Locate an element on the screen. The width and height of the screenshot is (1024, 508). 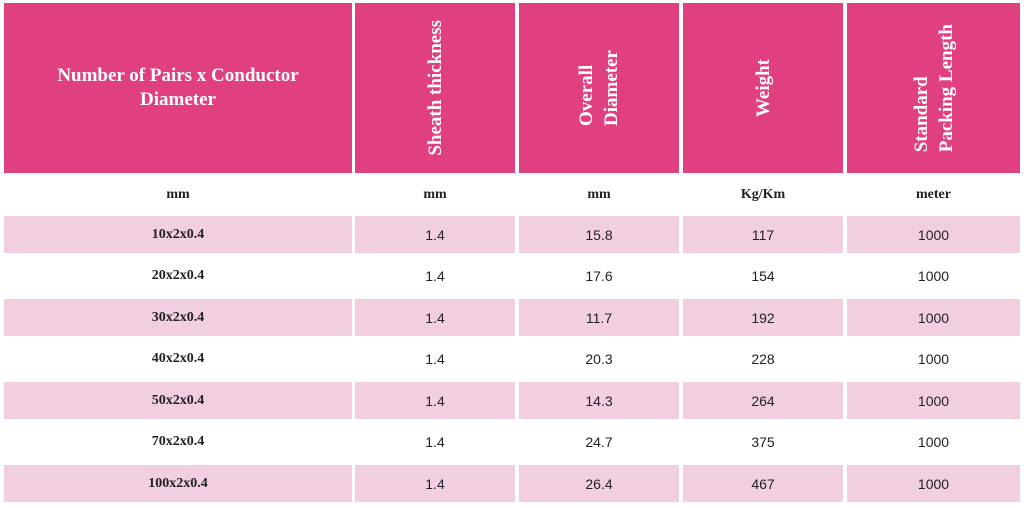
pairs-cell: 40x2x0.4 is located at coordinates (178, 358).